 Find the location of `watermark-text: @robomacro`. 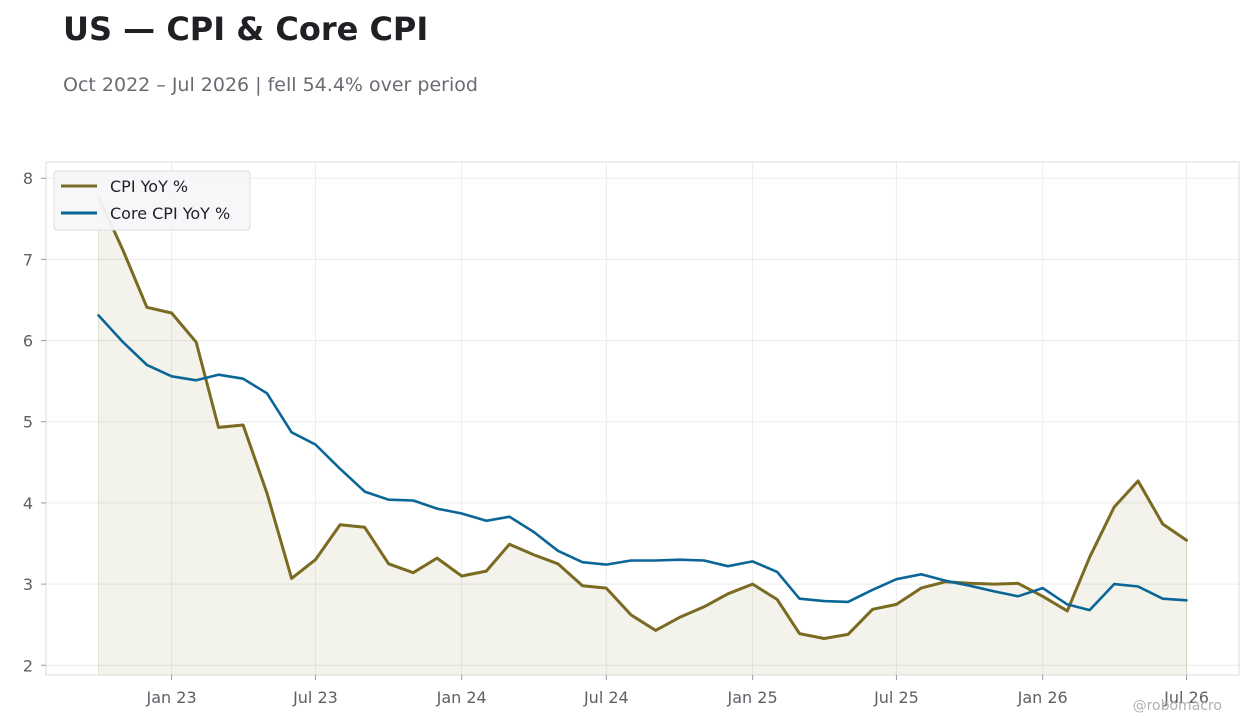

watermark-text: @robomacro is located at coordinates (1177, 706).